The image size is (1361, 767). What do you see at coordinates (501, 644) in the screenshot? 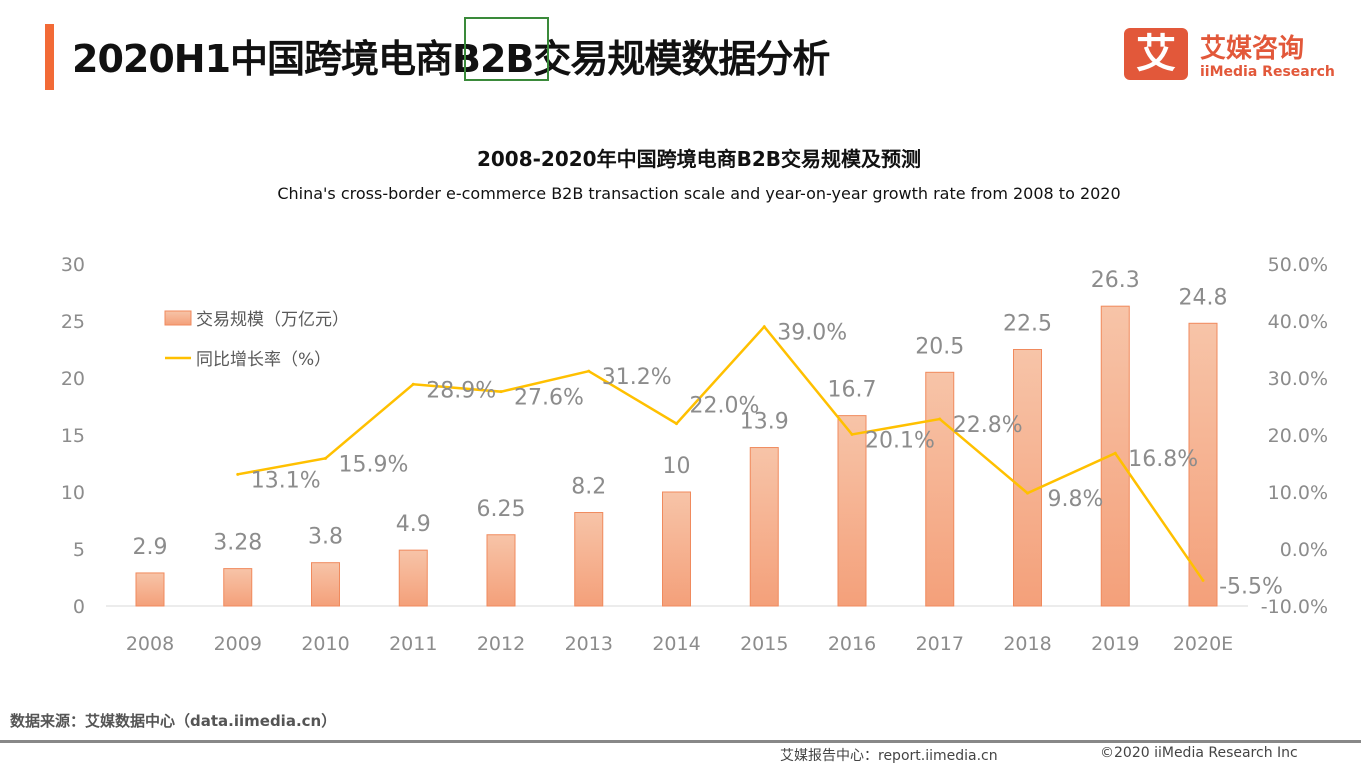
I see `x-tick-label: 2012` at bounding box center [501, 644].